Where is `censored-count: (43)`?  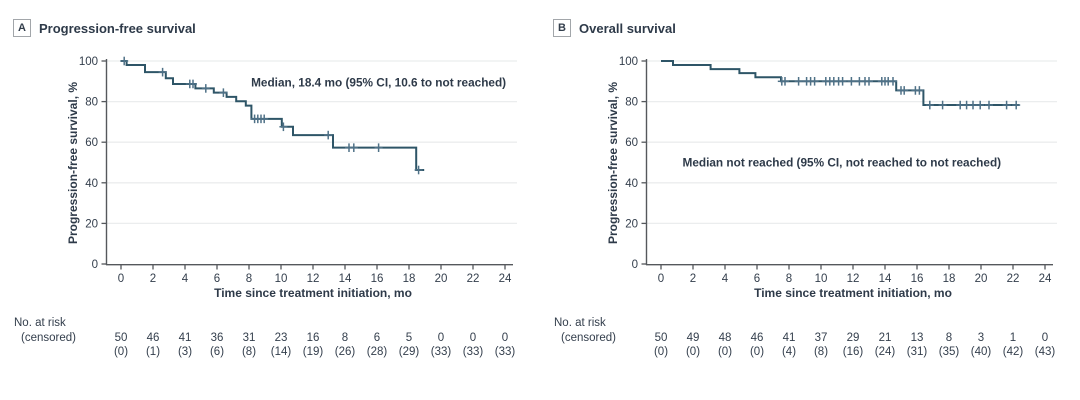 censored-count: (43) is located at coordinates (1045, 352).